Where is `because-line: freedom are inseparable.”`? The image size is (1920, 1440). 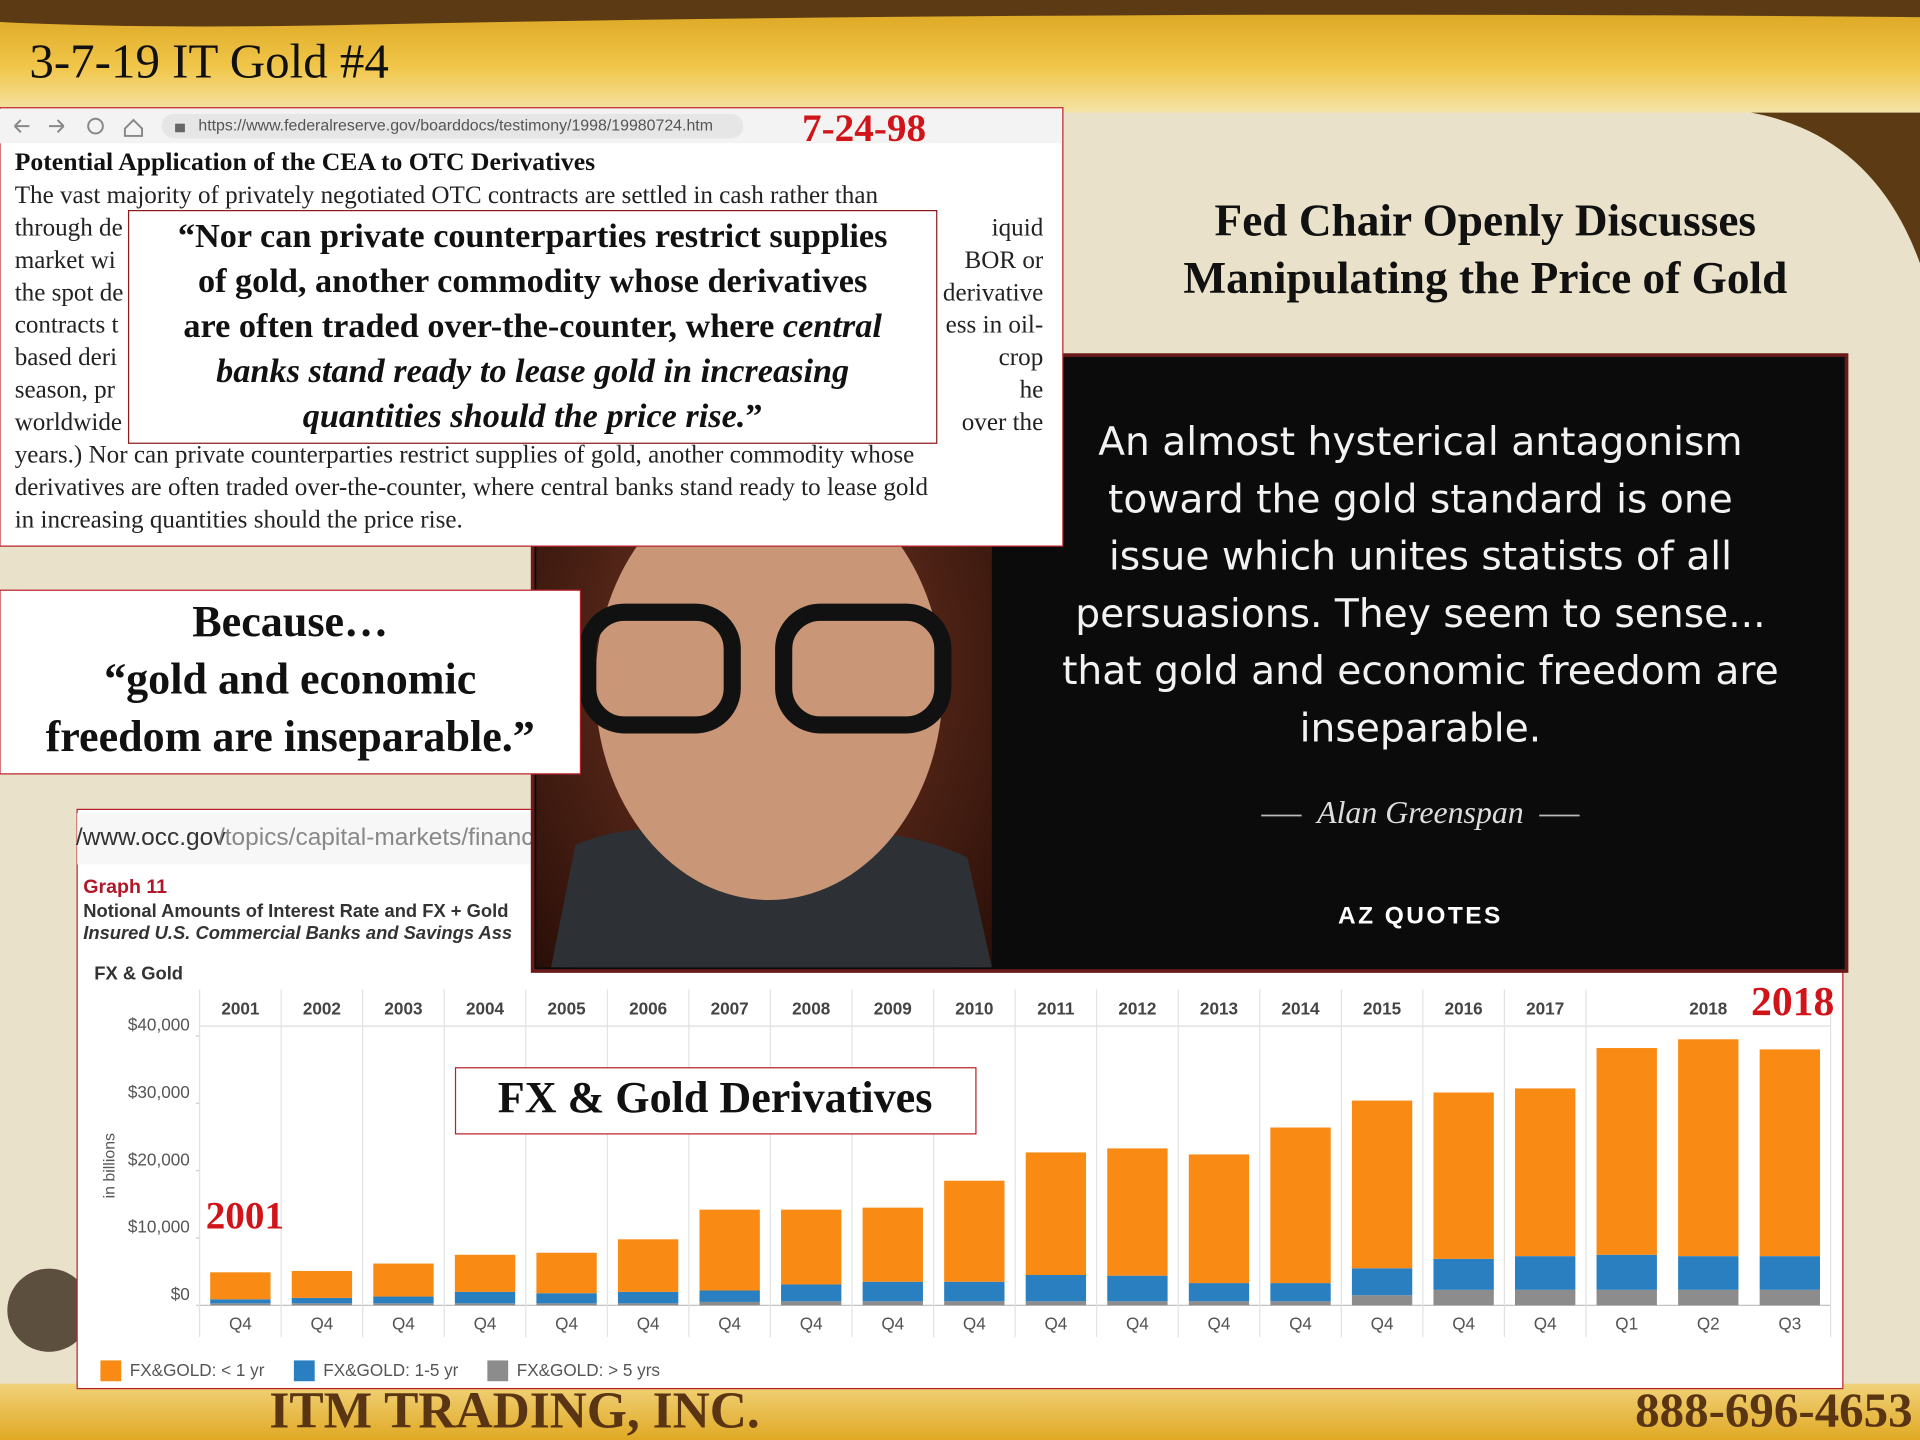 because-line: freedom are inseparable.” is located at coordinates (290, 736).